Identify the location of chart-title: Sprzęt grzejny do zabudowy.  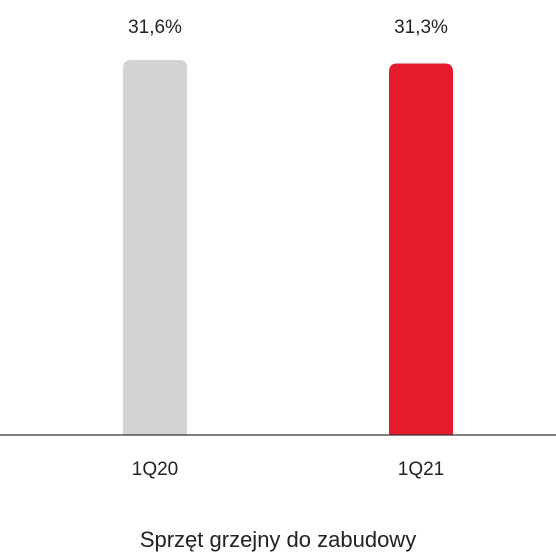
(278, 539).